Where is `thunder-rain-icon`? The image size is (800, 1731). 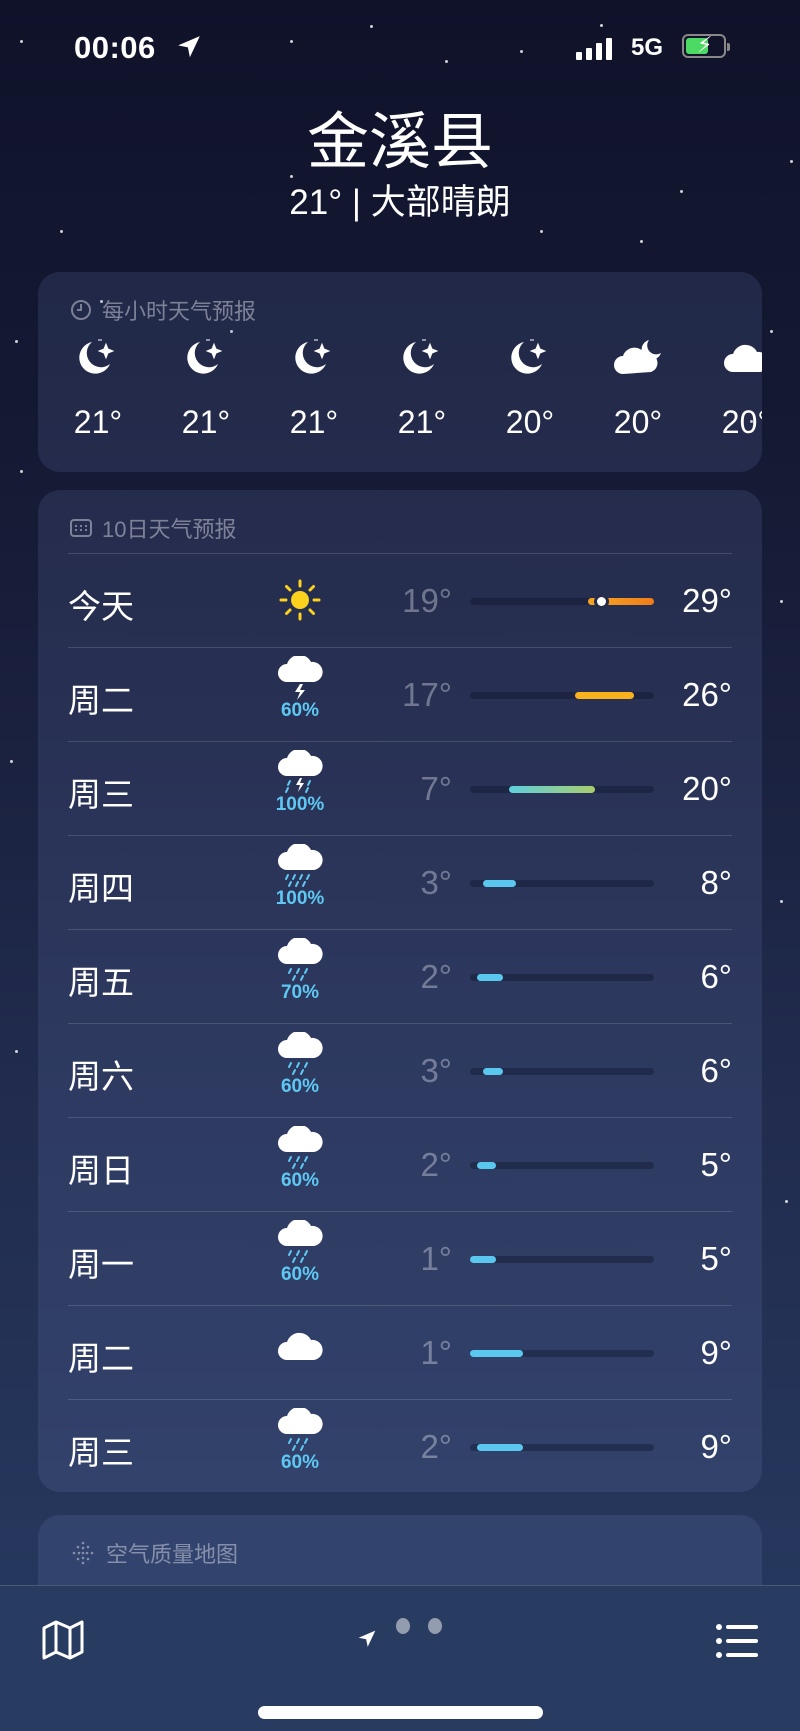 thunder-rain-icon is located at coordinates (300, 773).